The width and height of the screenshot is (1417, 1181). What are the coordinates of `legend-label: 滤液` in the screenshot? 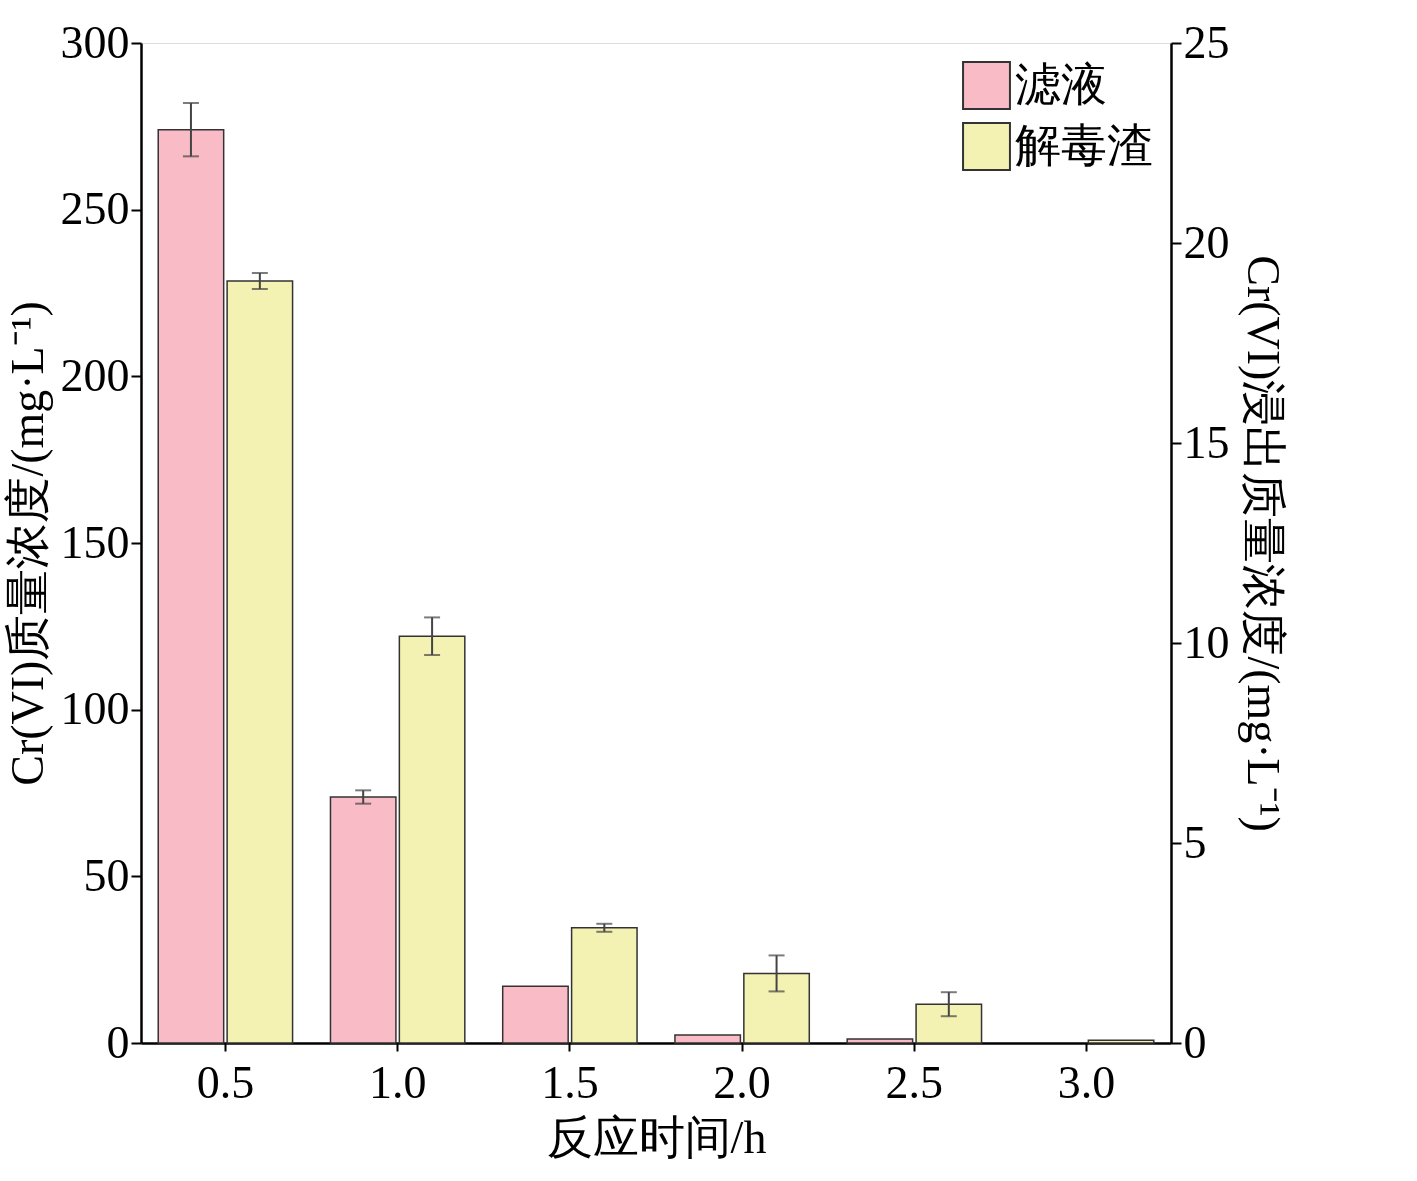 It's located at (1061, 84).